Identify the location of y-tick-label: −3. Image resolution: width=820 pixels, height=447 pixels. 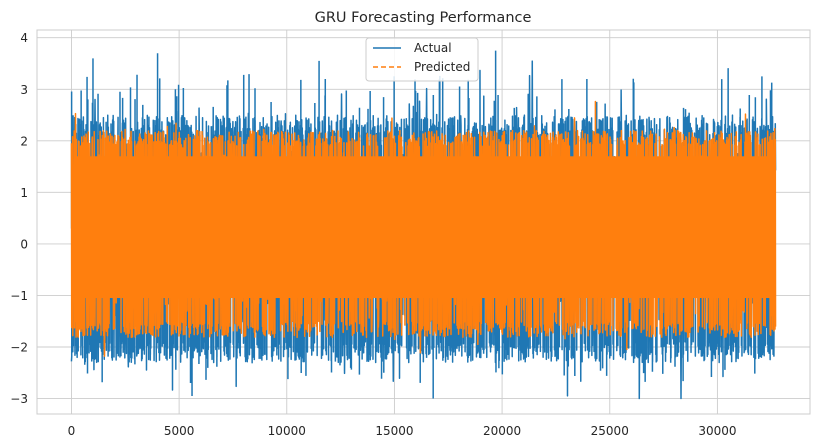
(19, 399).